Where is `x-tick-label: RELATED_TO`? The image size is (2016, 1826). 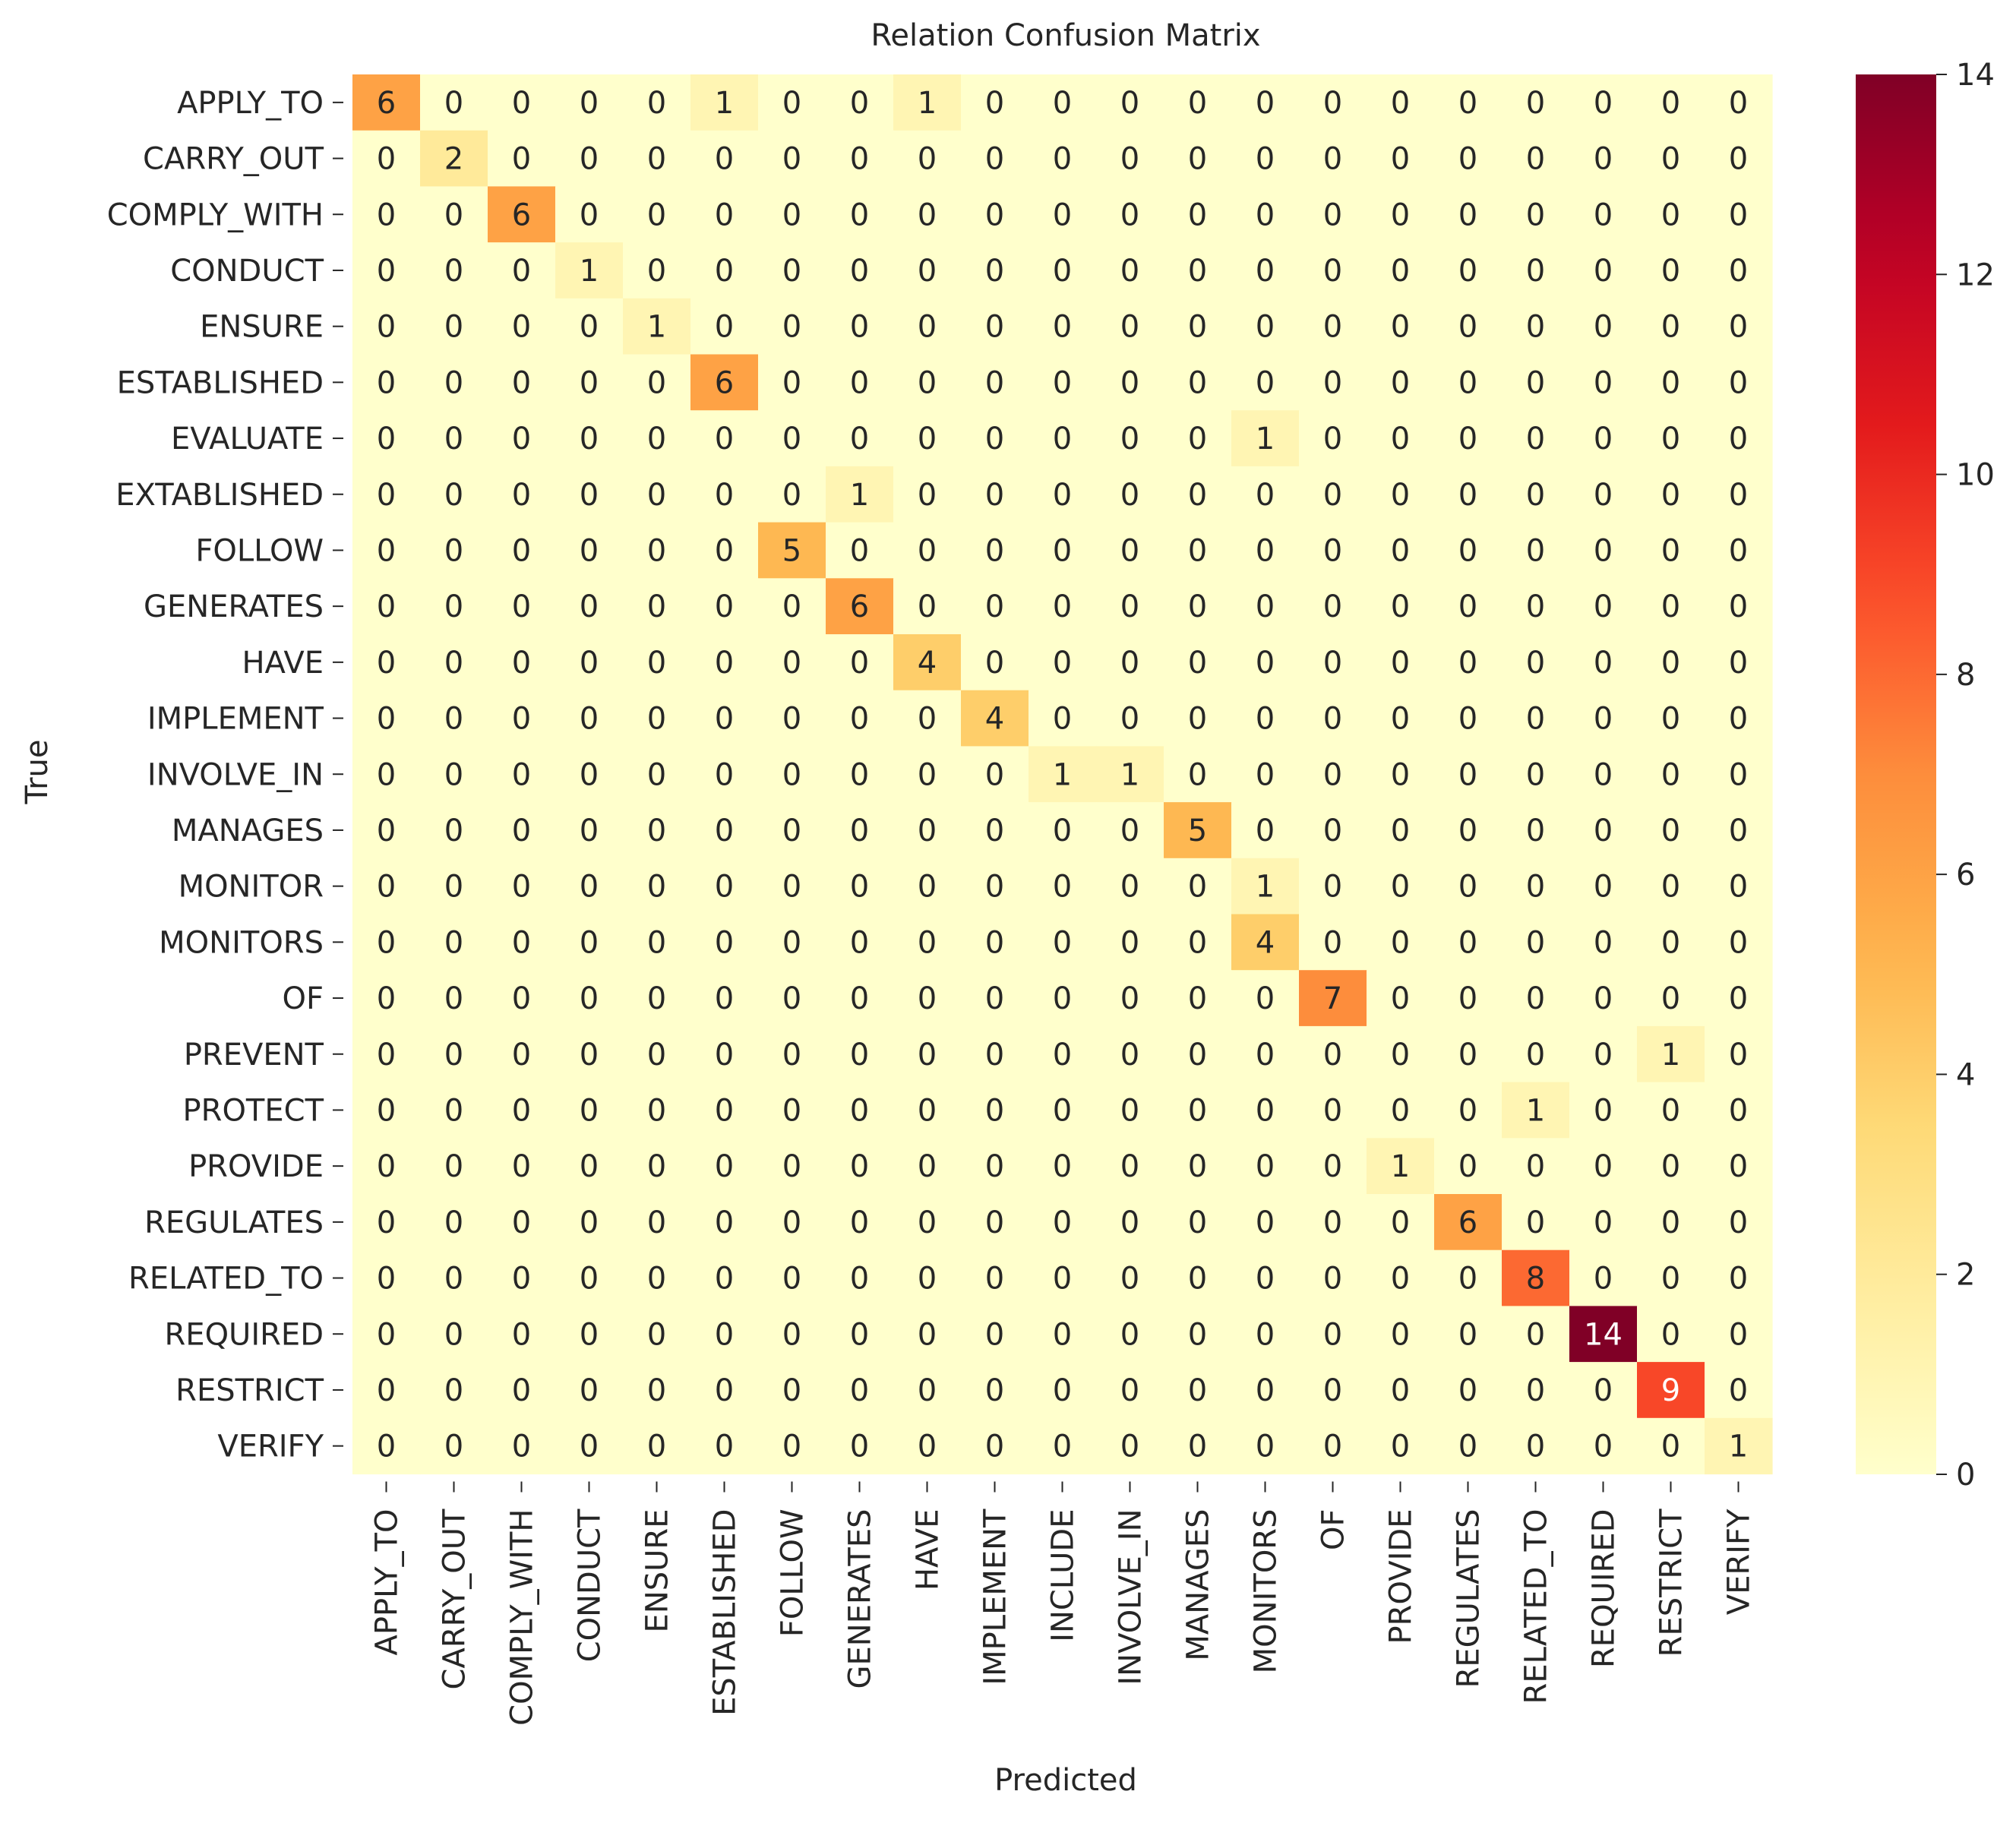
x-tick-label: RELATED_TO is located at coordinates (1536, 1606).